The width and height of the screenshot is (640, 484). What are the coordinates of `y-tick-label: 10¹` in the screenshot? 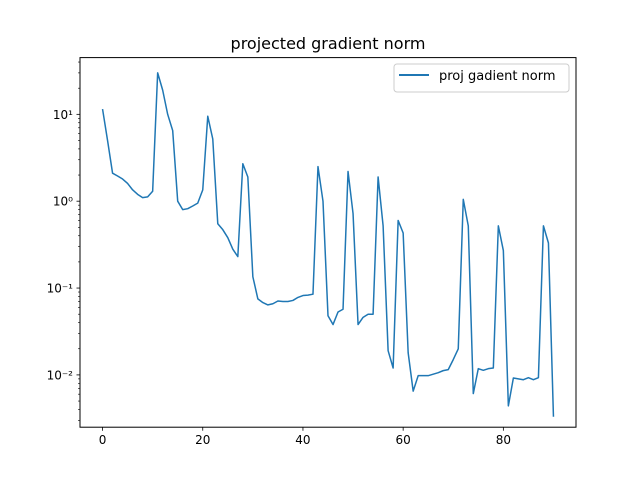 It's located at (63, 115).